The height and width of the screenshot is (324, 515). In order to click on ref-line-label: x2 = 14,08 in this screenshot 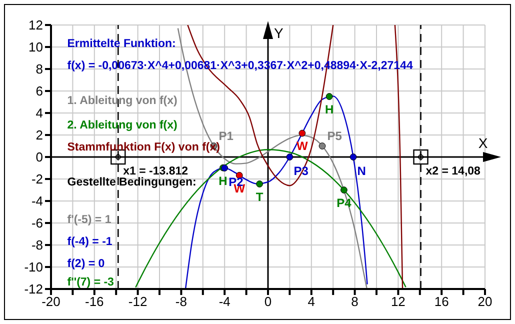, I will do `click(454, 172)`.